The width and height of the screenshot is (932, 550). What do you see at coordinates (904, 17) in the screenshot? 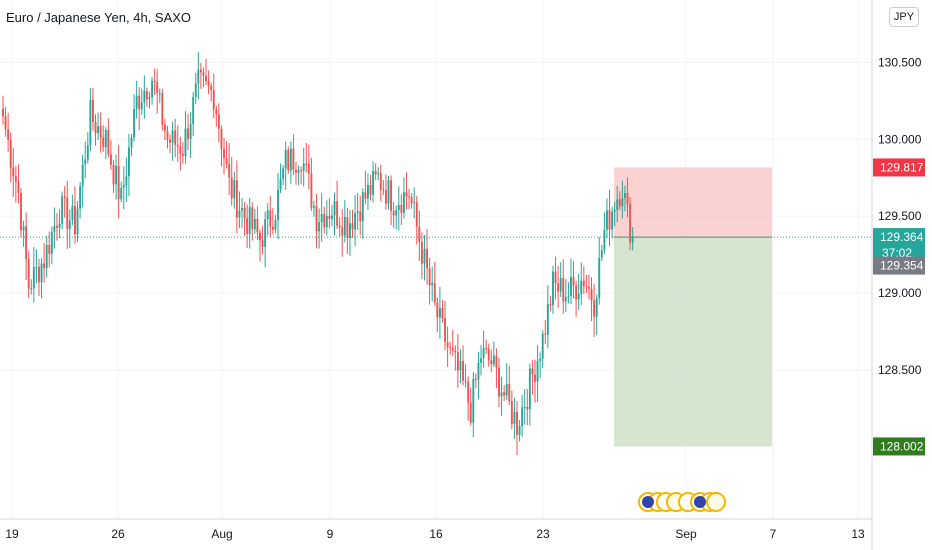
I see `currency-button: JPY` at bounding box center [904, 17].